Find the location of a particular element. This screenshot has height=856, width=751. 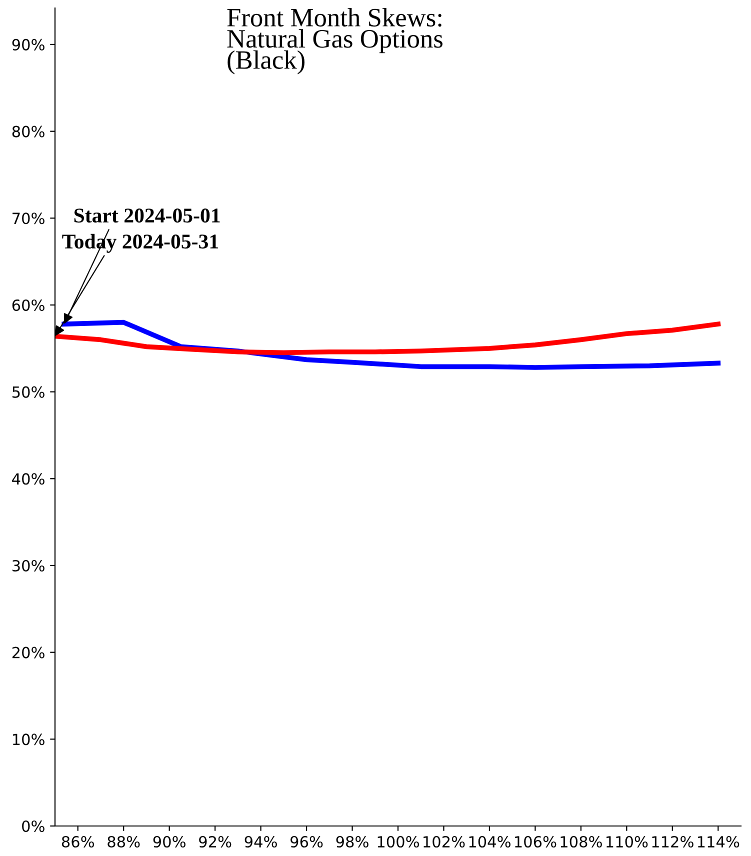

y-tick-label: 80% is located at coordinates (28, 132).